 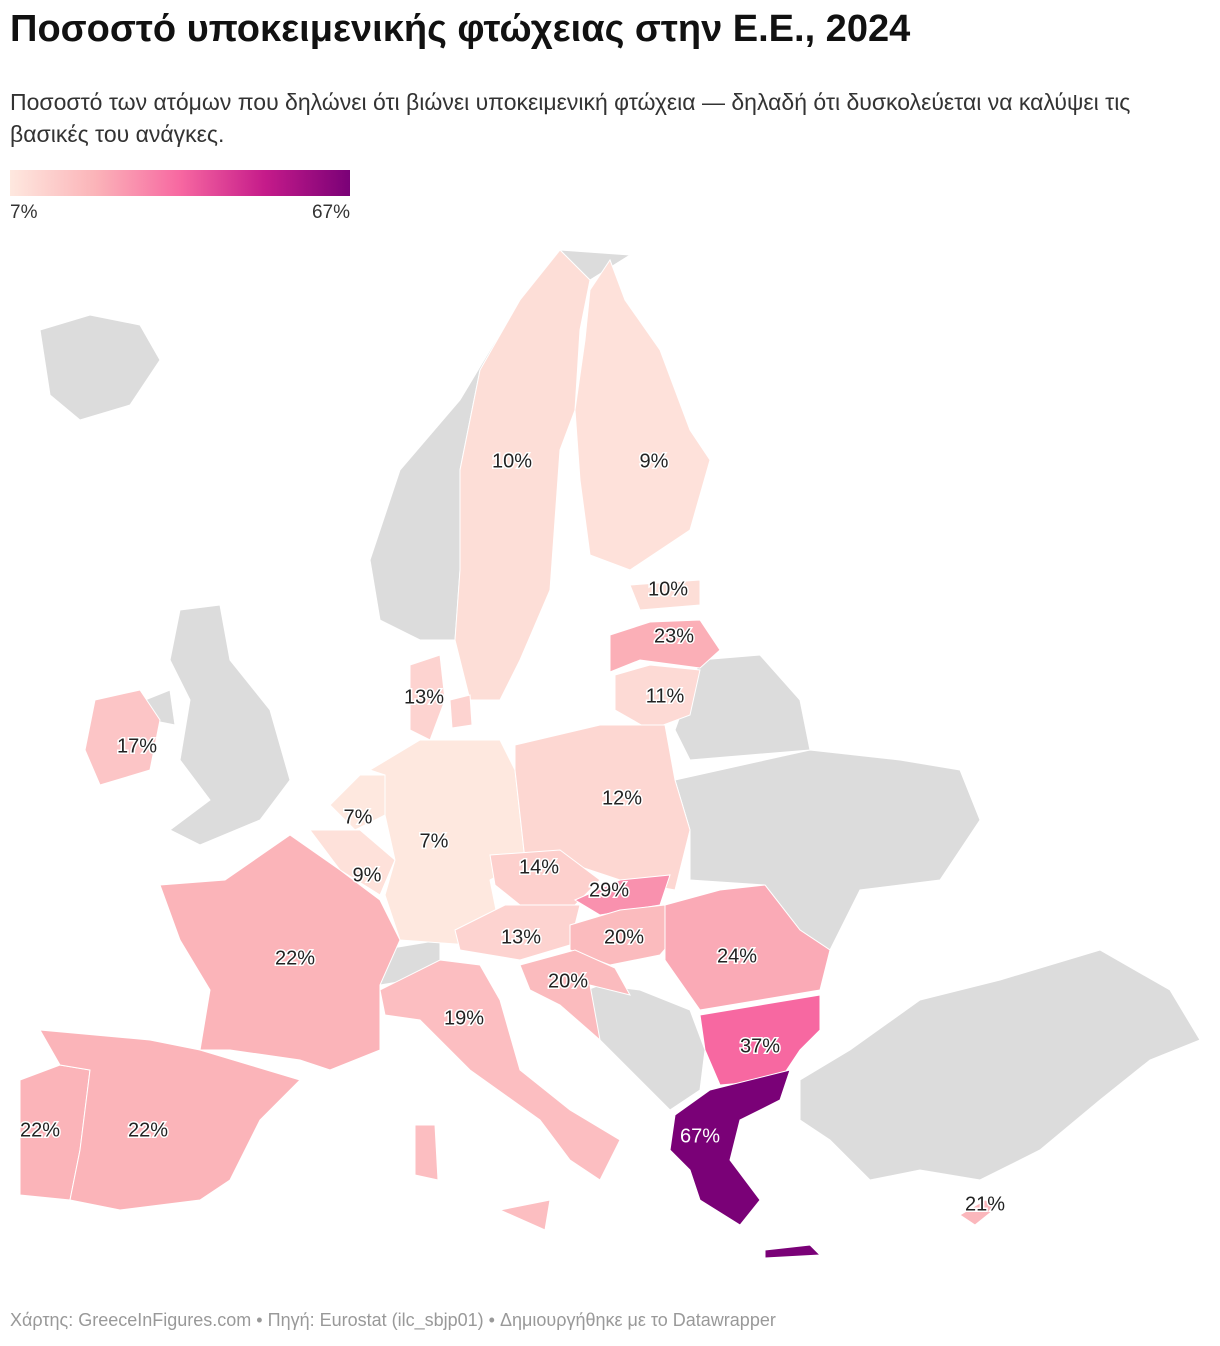 I want to click on legend-max: 67%, so click(x=331, y=212).